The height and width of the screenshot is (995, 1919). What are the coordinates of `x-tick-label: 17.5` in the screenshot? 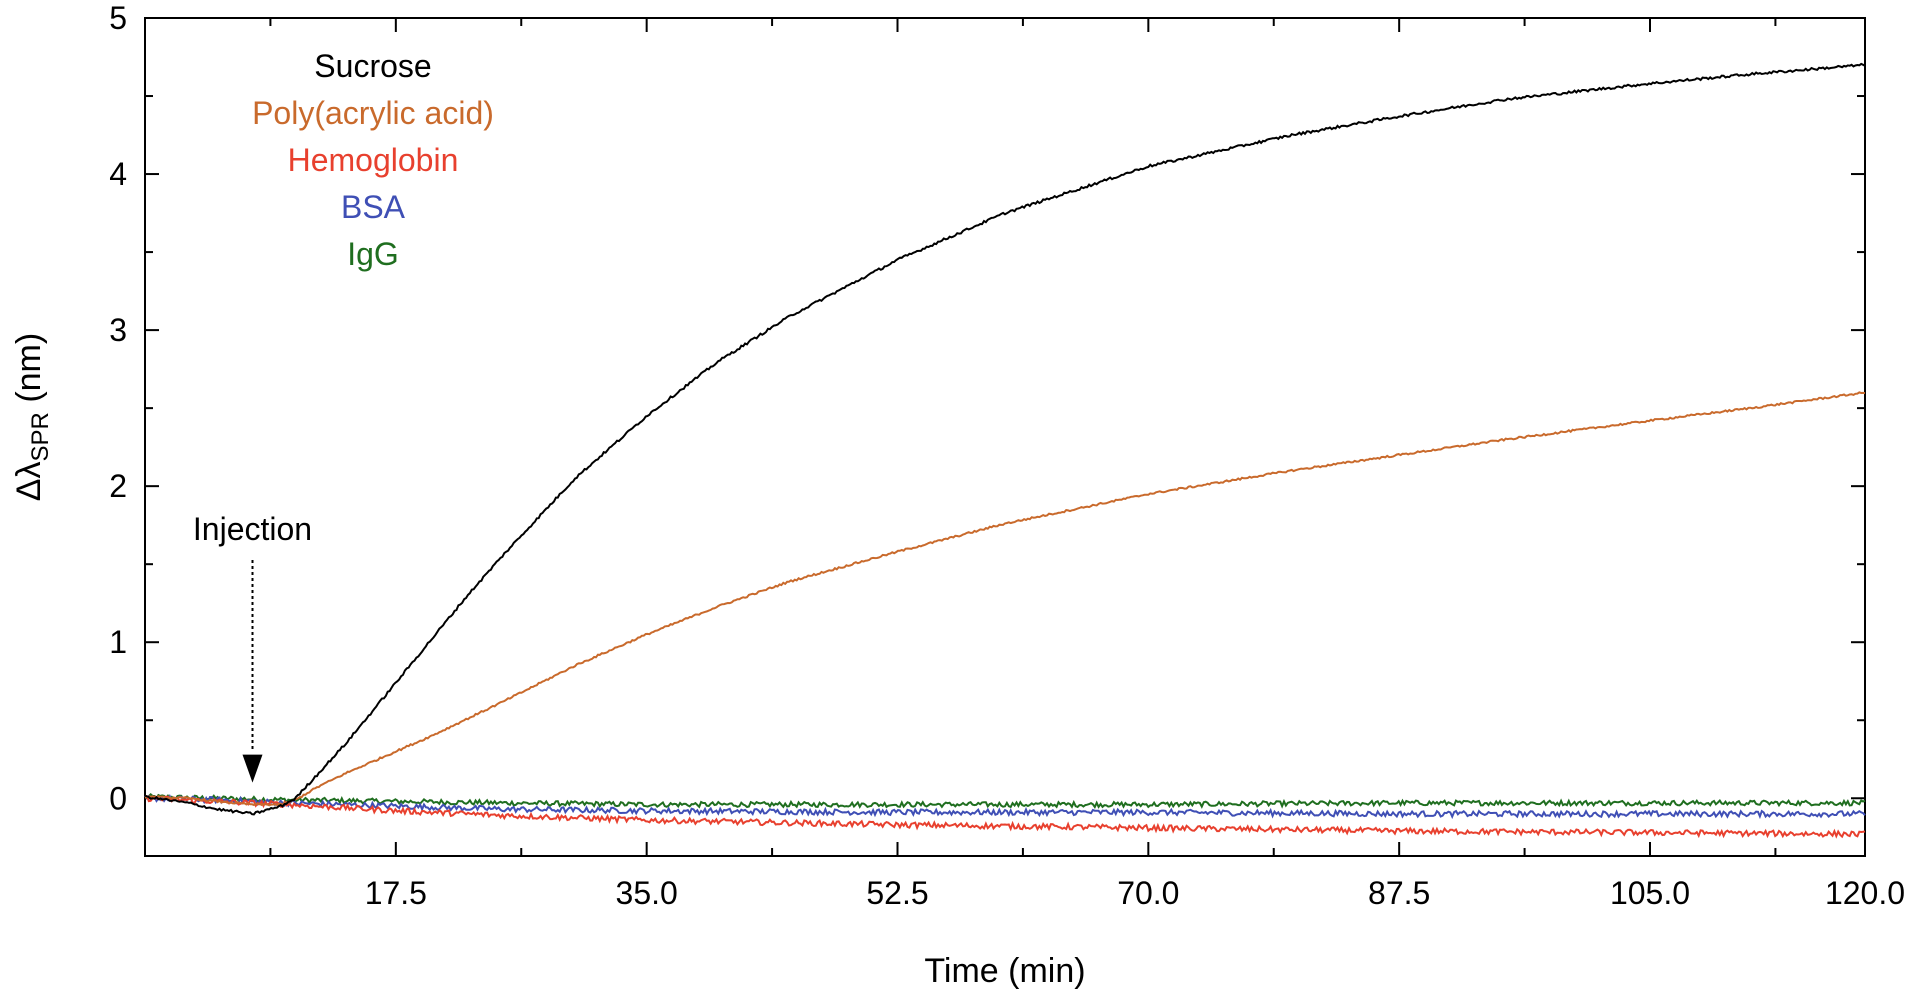 It's located at (396, 893).